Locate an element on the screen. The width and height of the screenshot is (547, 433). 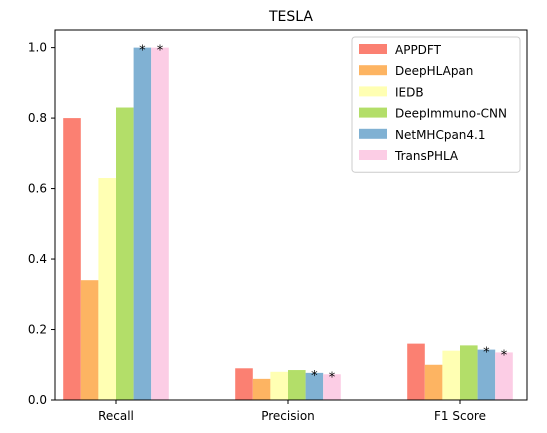
y-tick-label: 0.8 is located at coordinates (37, 118).